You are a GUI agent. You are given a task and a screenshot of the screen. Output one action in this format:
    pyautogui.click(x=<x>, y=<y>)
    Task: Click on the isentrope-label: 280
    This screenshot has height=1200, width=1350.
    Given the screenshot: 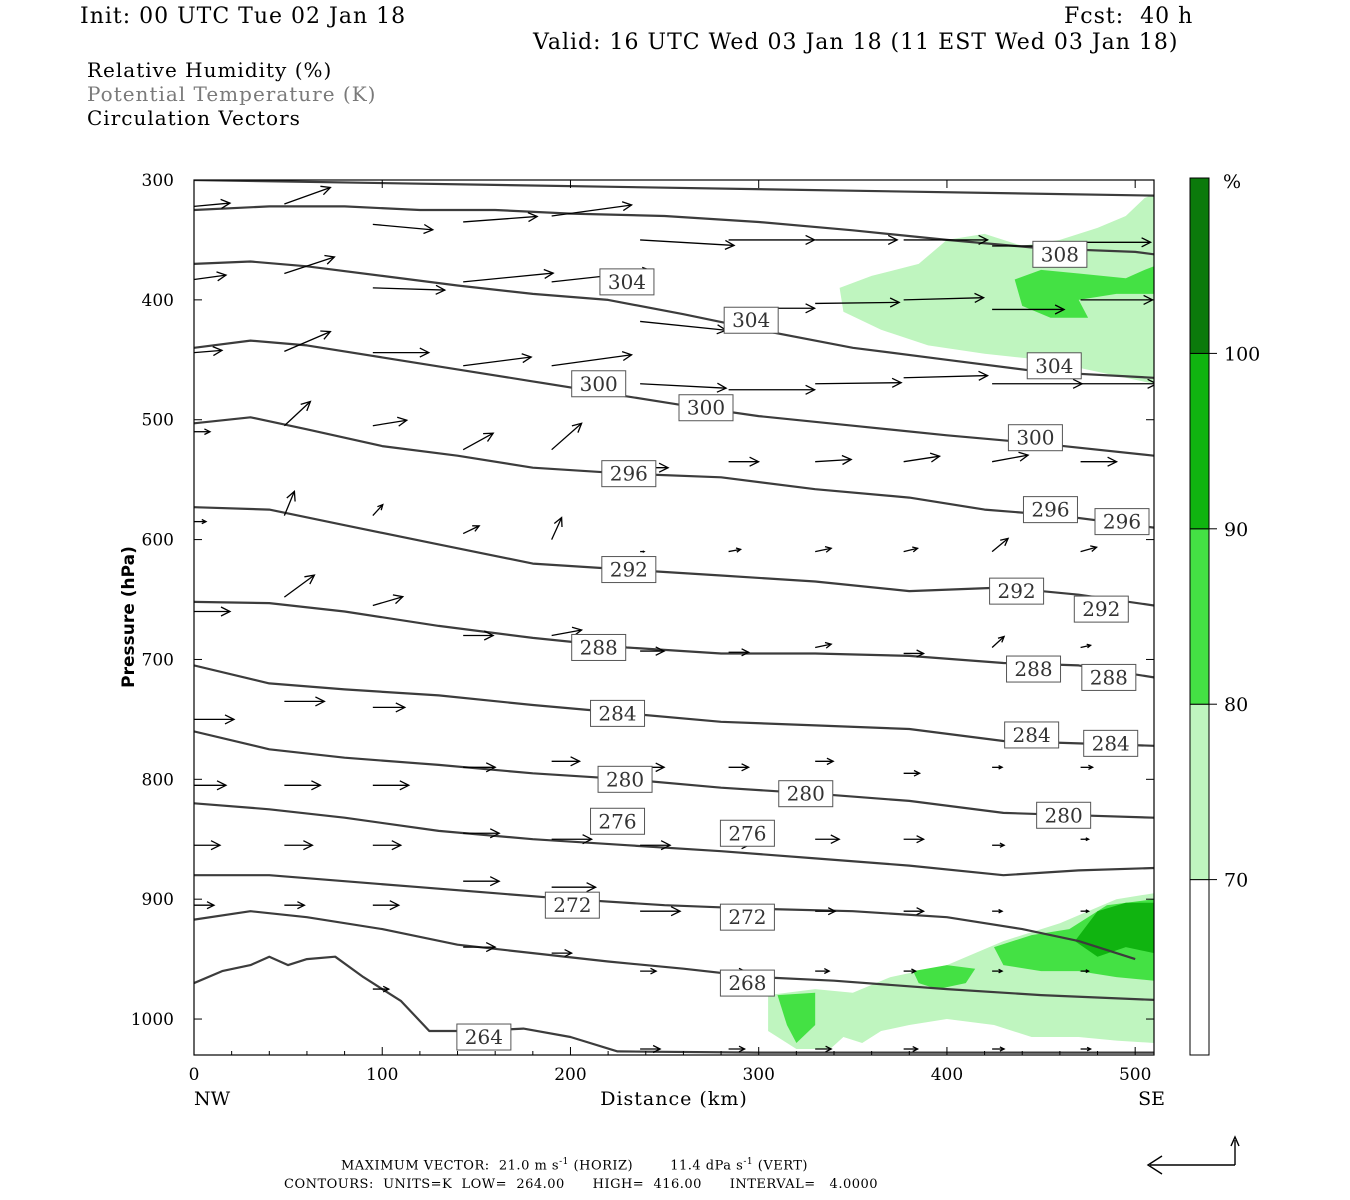 What is the action you would take?
    pyautogui.click(x=625, y=779)
    